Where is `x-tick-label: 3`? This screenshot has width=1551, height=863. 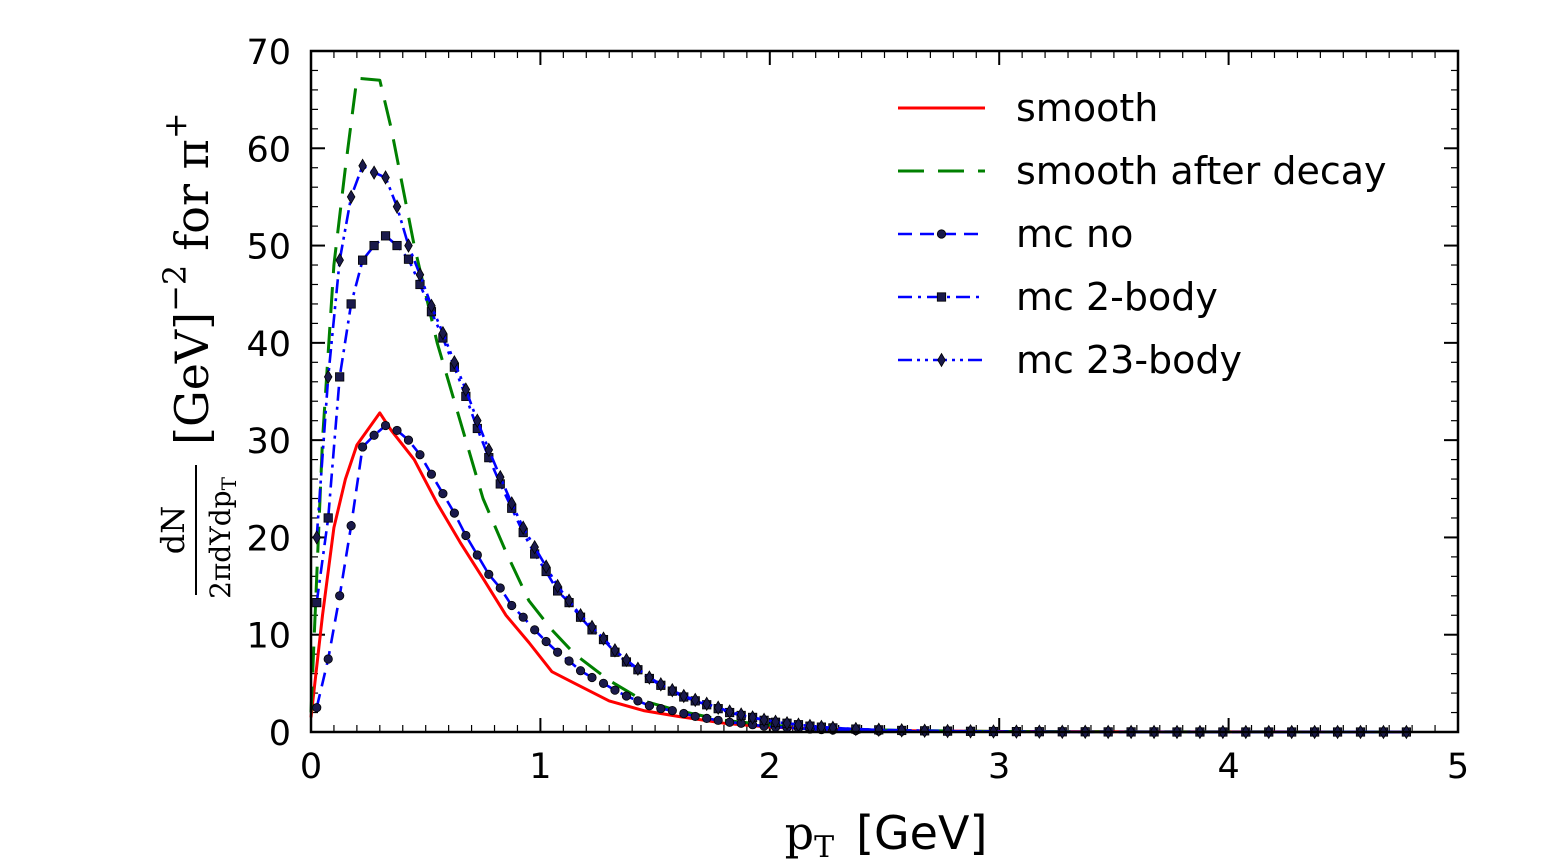
x-tick-label: 3 is located at coordinates (999, 767).